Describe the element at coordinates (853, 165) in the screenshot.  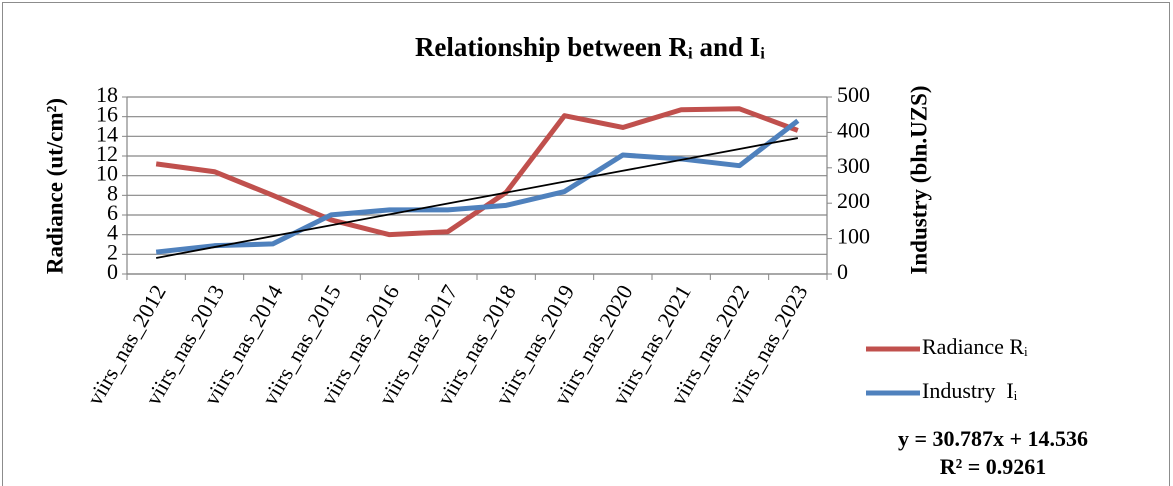
I see `y2-tick-label: 300` at that location.